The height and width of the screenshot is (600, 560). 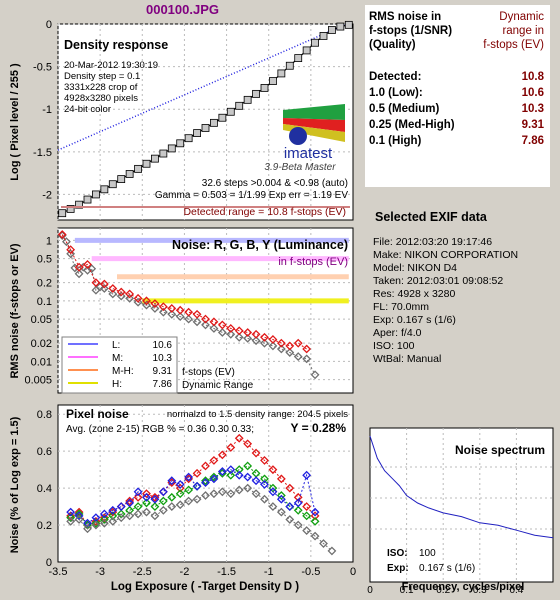 I want to click on rms-header-right-3: f-stops (EV), so click(x=513, y=45).